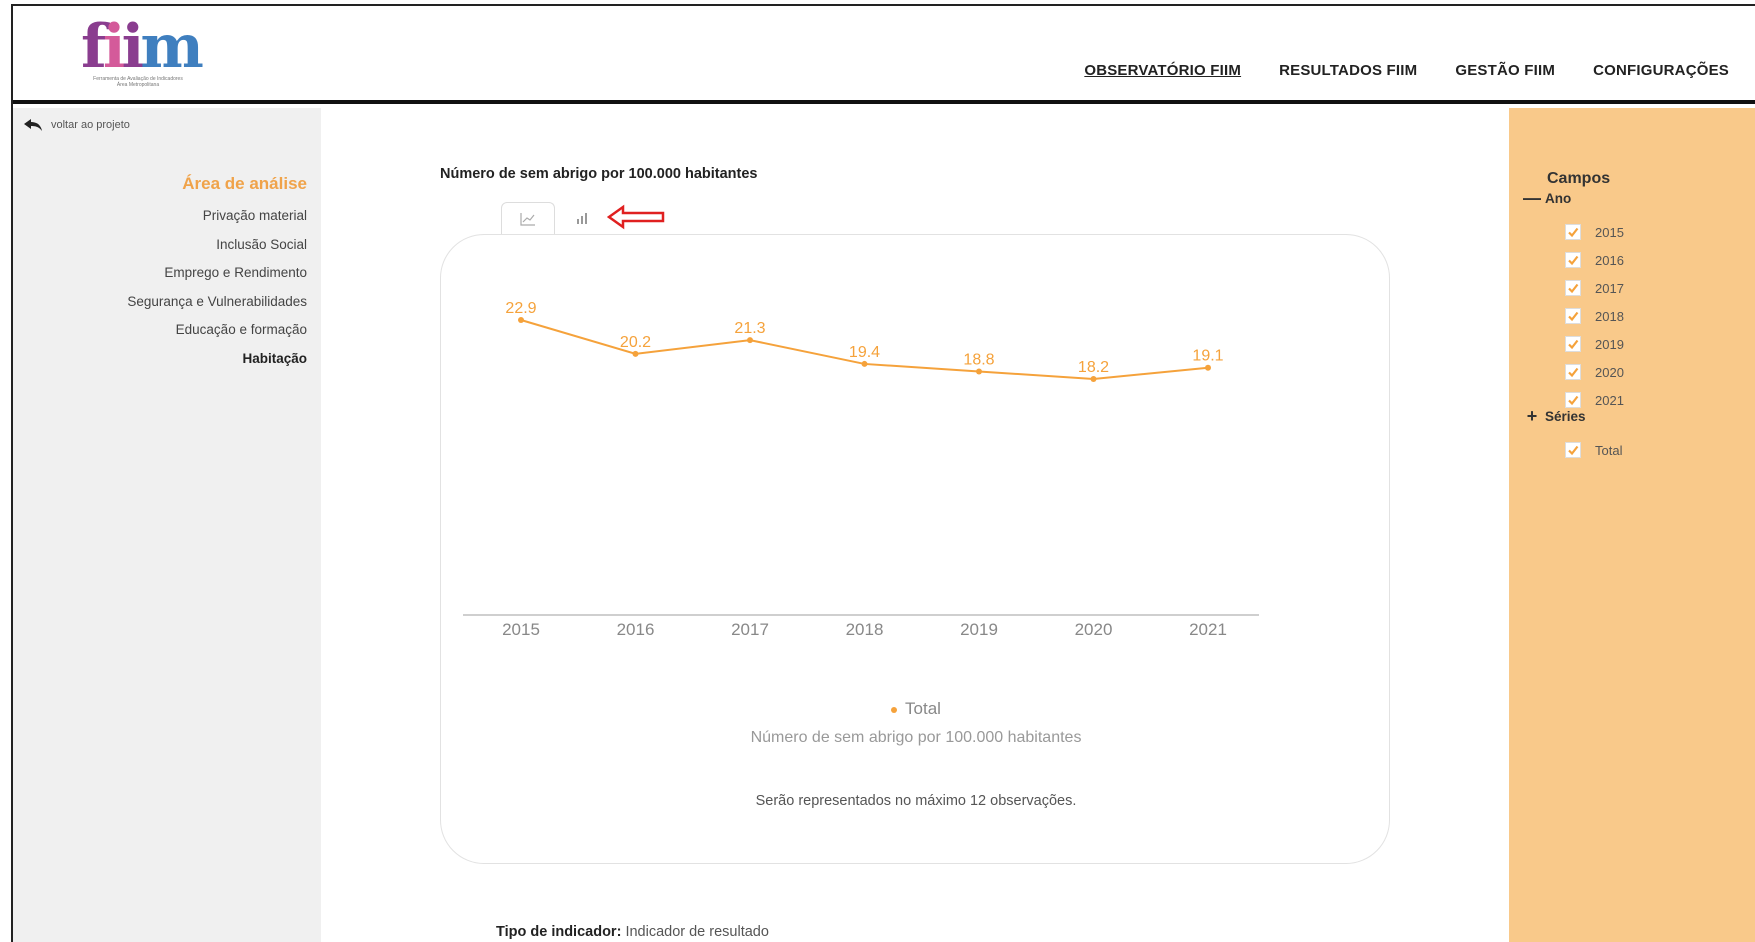 This screenshot has height=942, width=1755. Describe the element at coordinates (1609, 344) in the screenshot. I see `checkbox-label: 2019` at that location.